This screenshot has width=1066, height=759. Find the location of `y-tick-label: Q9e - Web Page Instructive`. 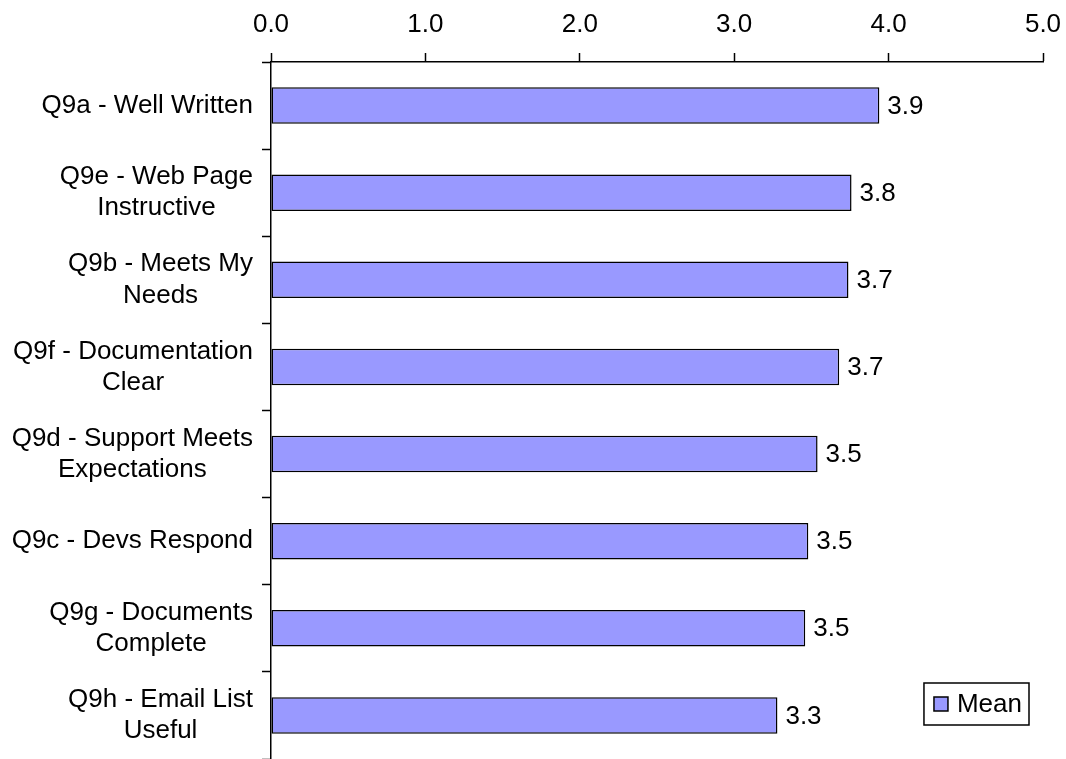

y-tick-label: Q9e - Web Page Instructive is located at coordinates (156, 191).